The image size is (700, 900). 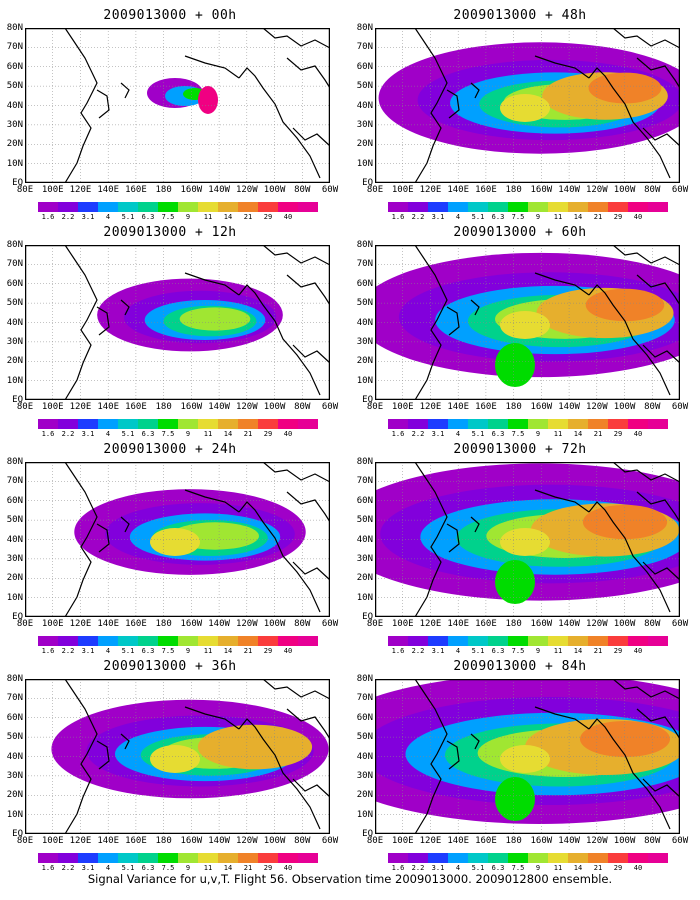 What do you see at coordinates (541, 190) in the screenshot?
I see `lon-label: 160W` at bounding box center [541, 190].